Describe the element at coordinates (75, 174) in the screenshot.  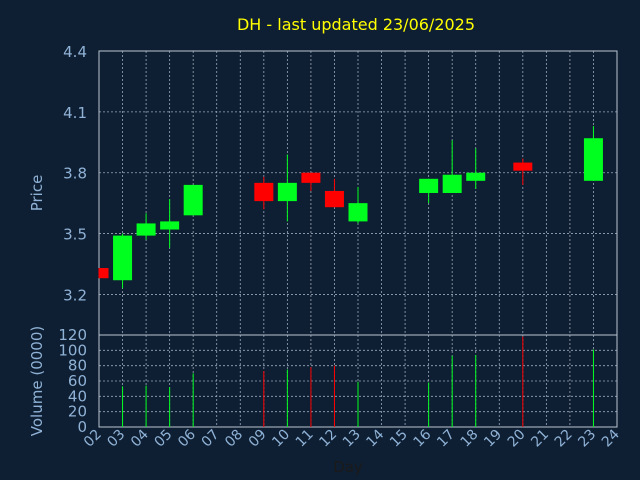
I see `price-tick-label: 3.8` at that location.